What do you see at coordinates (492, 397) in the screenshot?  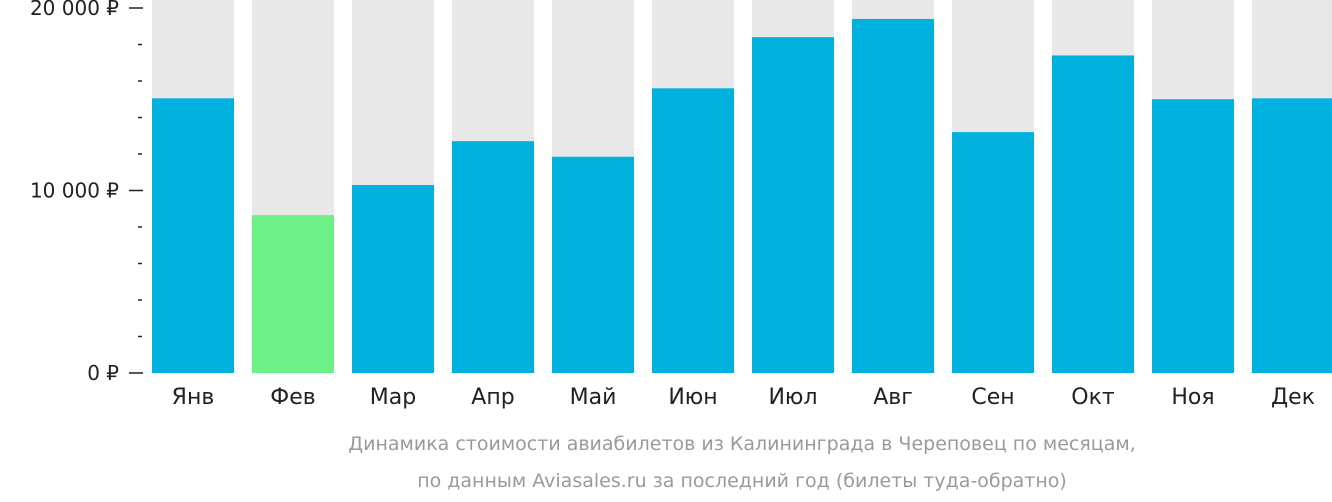 I see `x-tick-label-4: Апр` at bounding box center [492, 397].